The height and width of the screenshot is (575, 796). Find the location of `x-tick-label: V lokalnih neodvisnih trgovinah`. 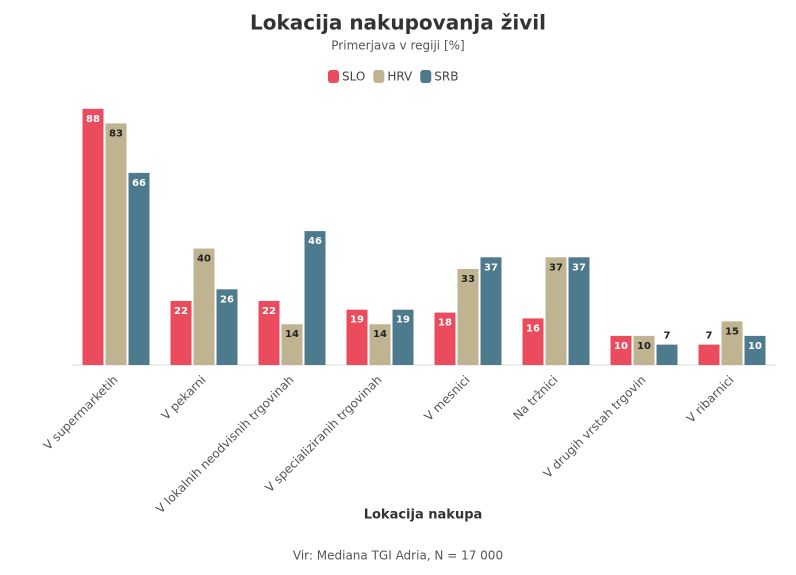

x-tick-label: V lokalnih neodvisnih trgovinah is located at coordinates (224, 444).